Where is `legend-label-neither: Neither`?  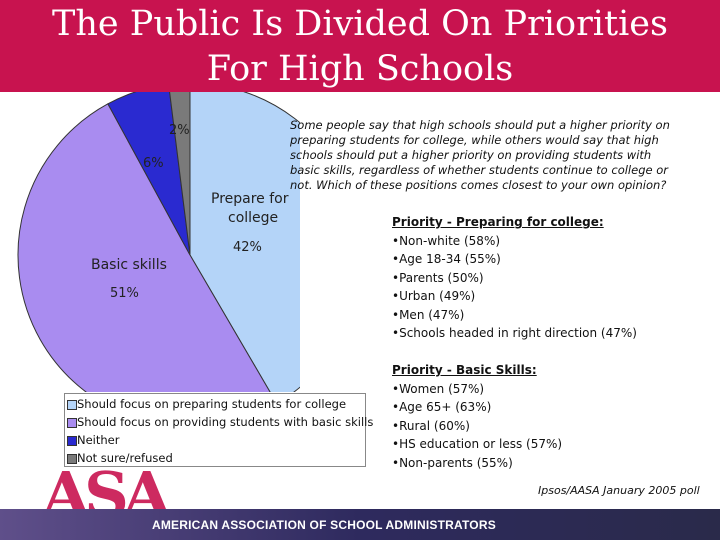 legend-label-neither: Neither is located at coordinates (98, 440).